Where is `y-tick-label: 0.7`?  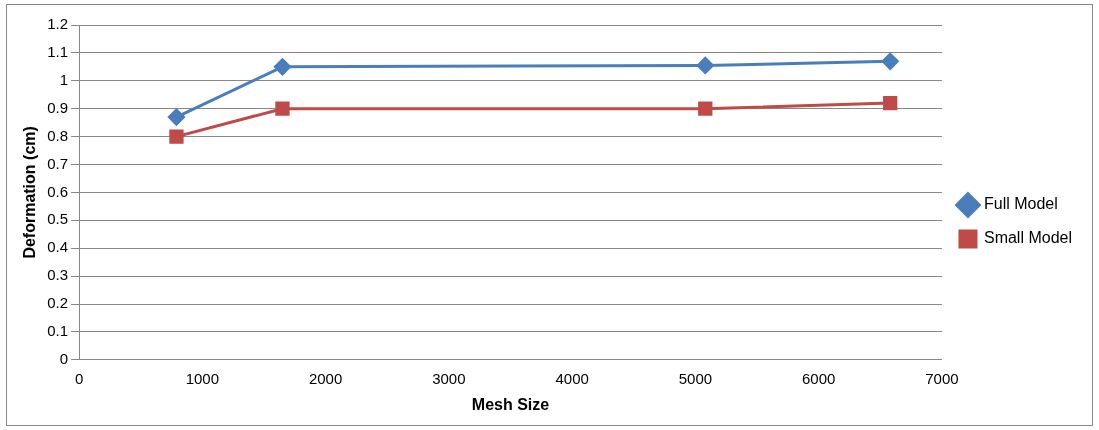 y-tick-label: 0.7 is located at coordinates (58, 163).